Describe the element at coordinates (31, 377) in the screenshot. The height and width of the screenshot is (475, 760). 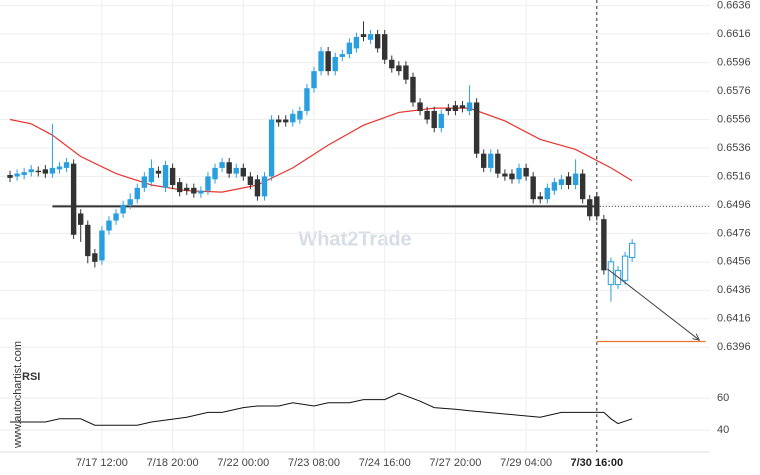
I see `rsi-label: RSI` at that location.